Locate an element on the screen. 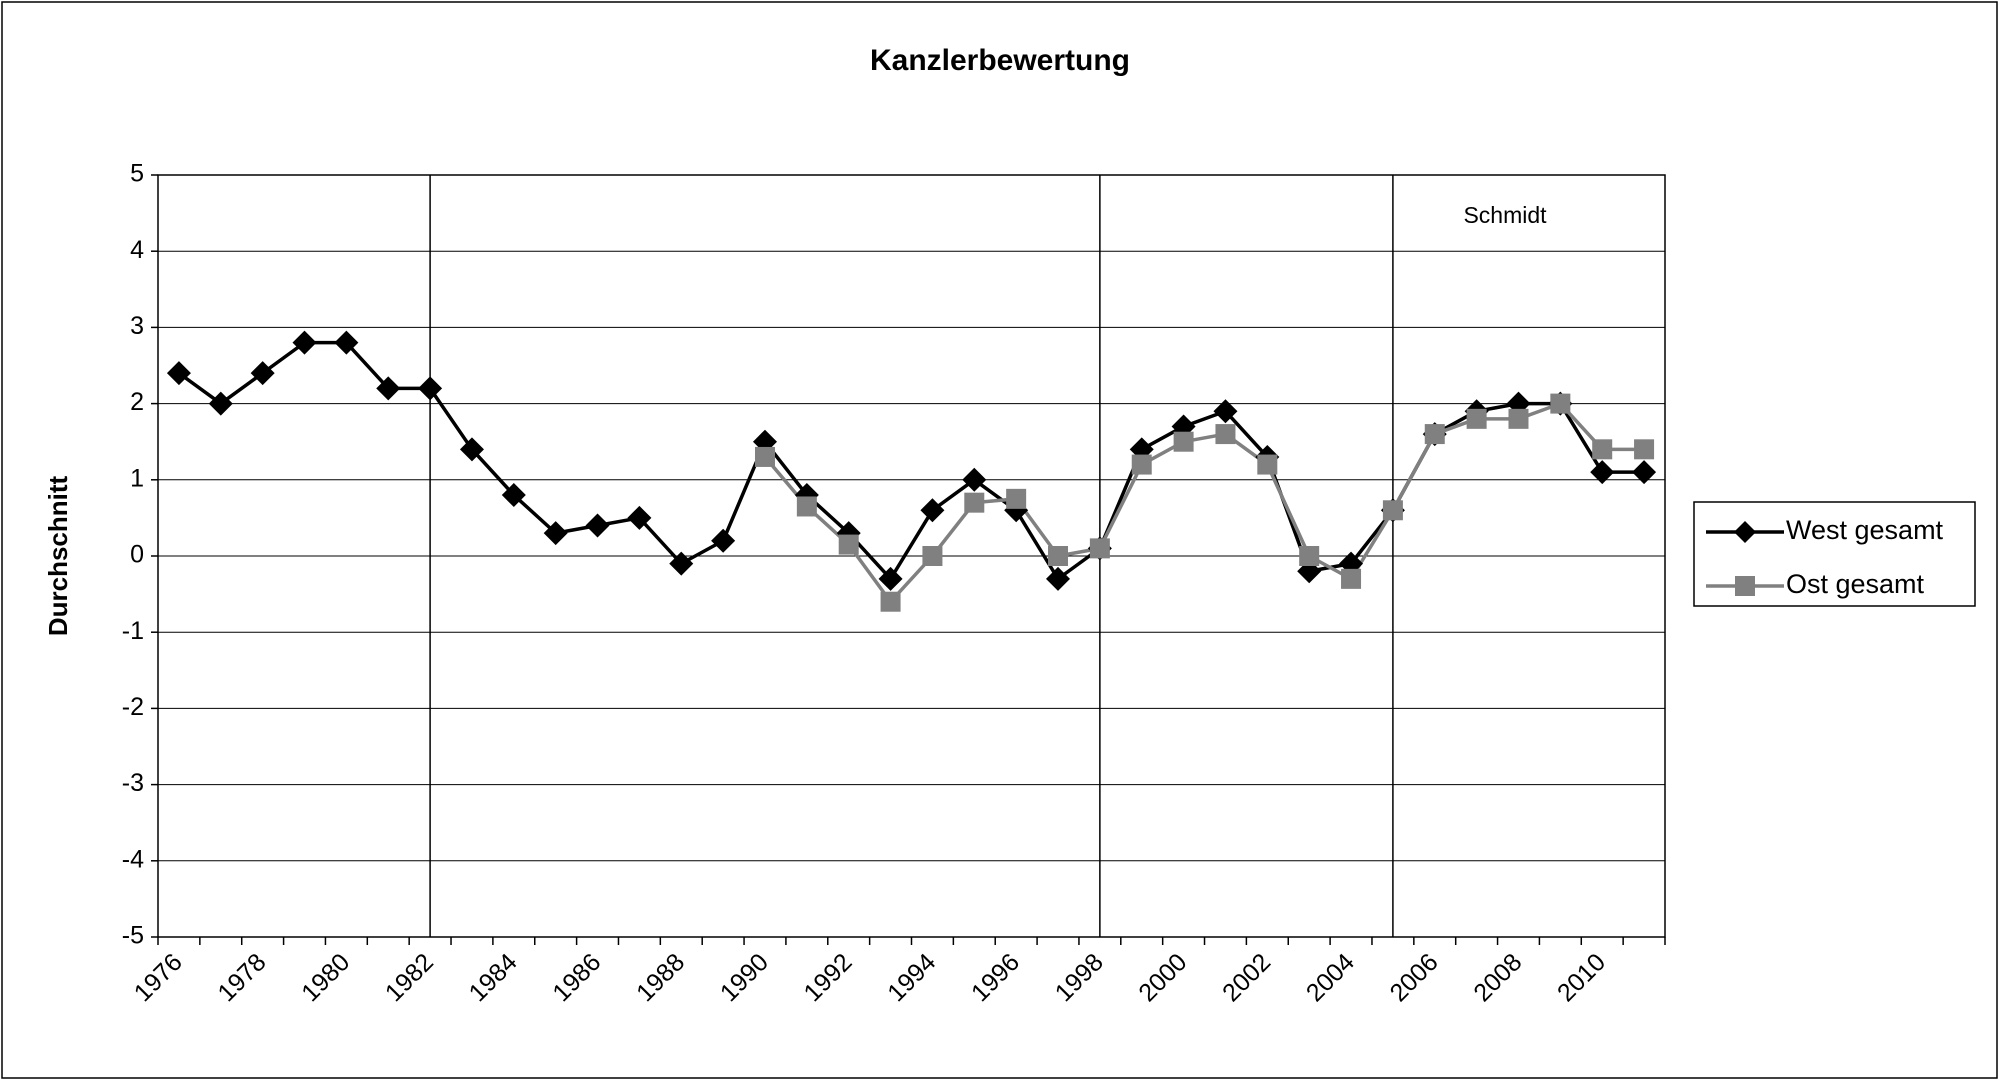 Image resolution: width=1999 pixels, height=1080 pixels. y-tick-label: -3 is located at coordinates (133, 783).